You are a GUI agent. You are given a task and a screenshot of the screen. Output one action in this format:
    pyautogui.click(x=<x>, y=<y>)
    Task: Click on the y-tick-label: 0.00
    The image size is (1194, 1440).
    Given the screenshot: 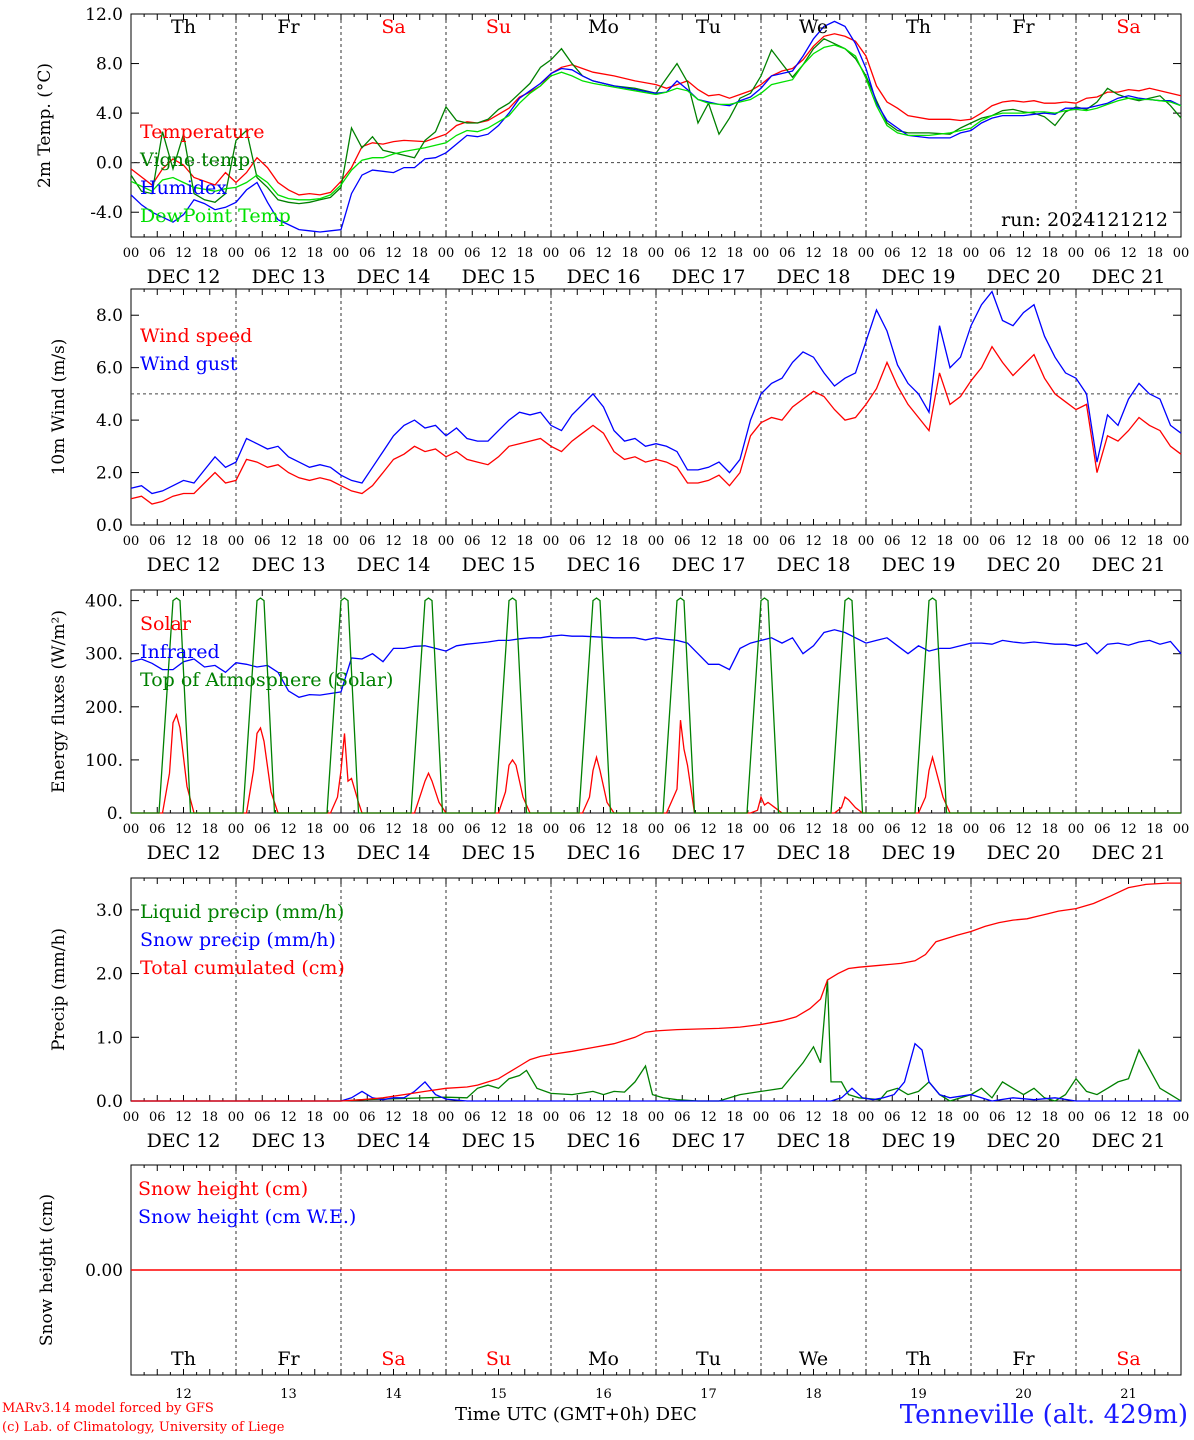 What is the action you would take?
    pyautogui.click(x=104, y=1271)
    